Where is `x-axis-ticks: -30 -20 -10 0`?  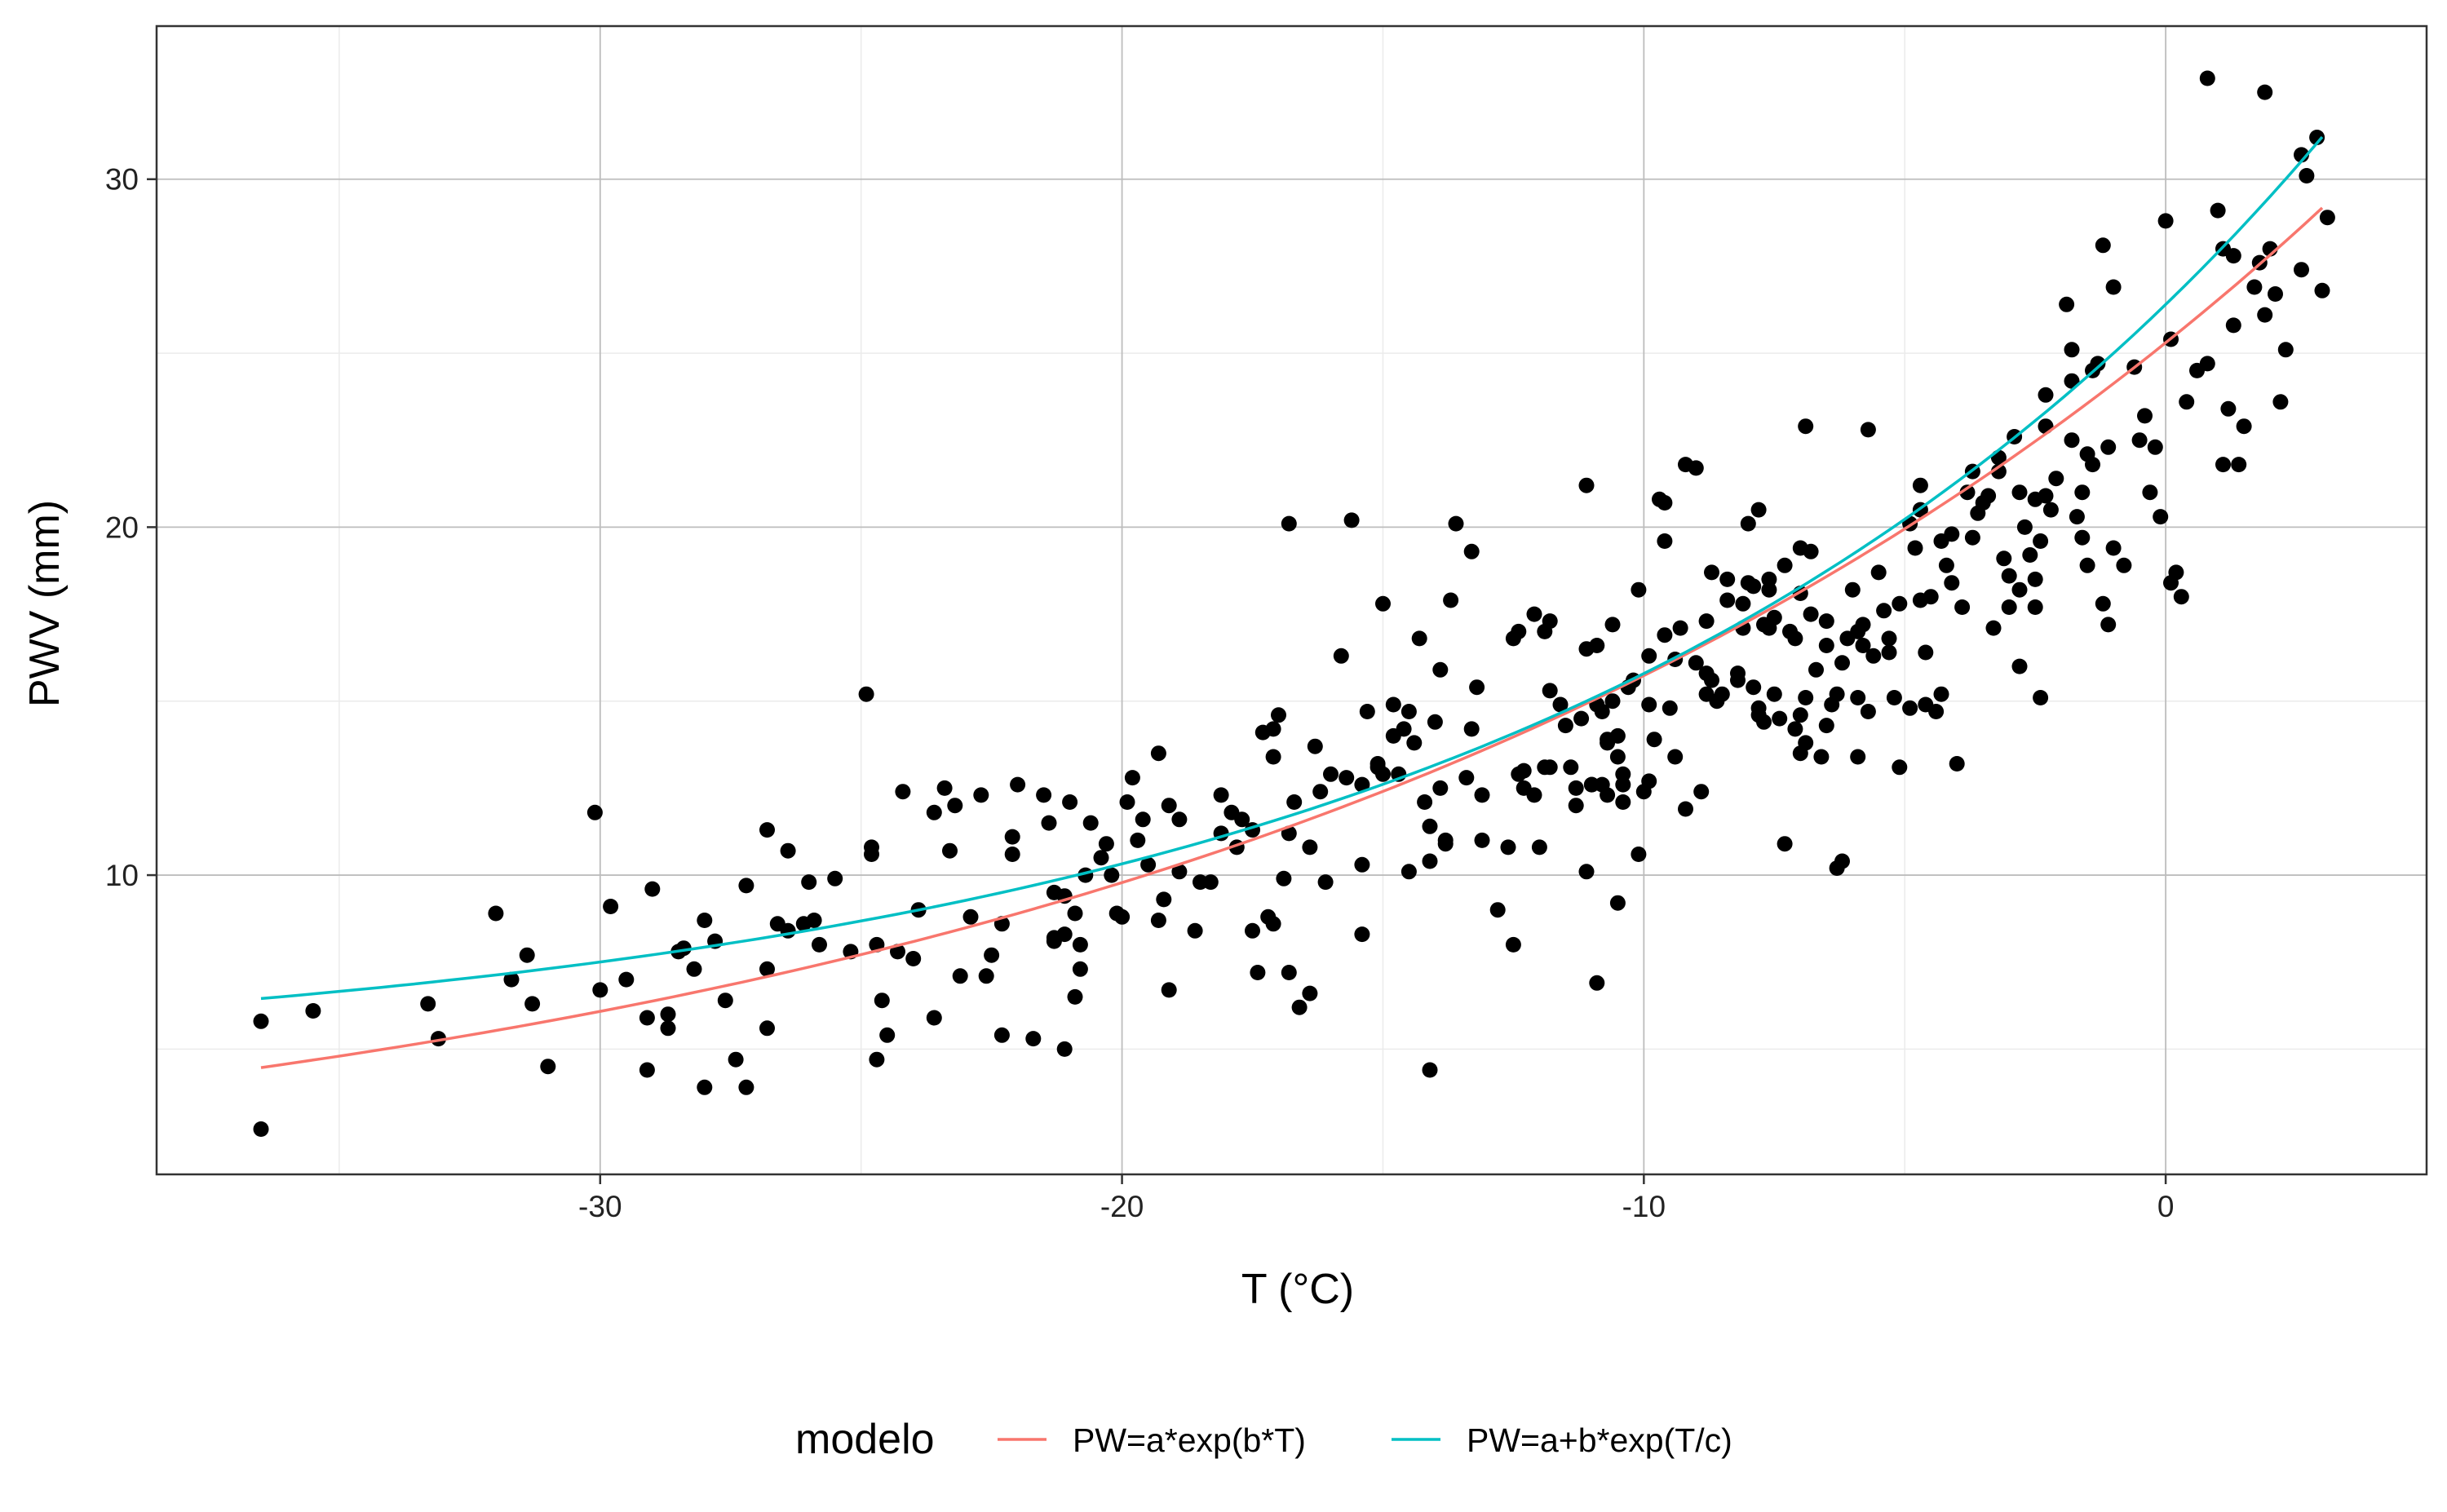
x-axis-ticks: -30 -20 -10 0 is located at coordinates (1376, 1198).